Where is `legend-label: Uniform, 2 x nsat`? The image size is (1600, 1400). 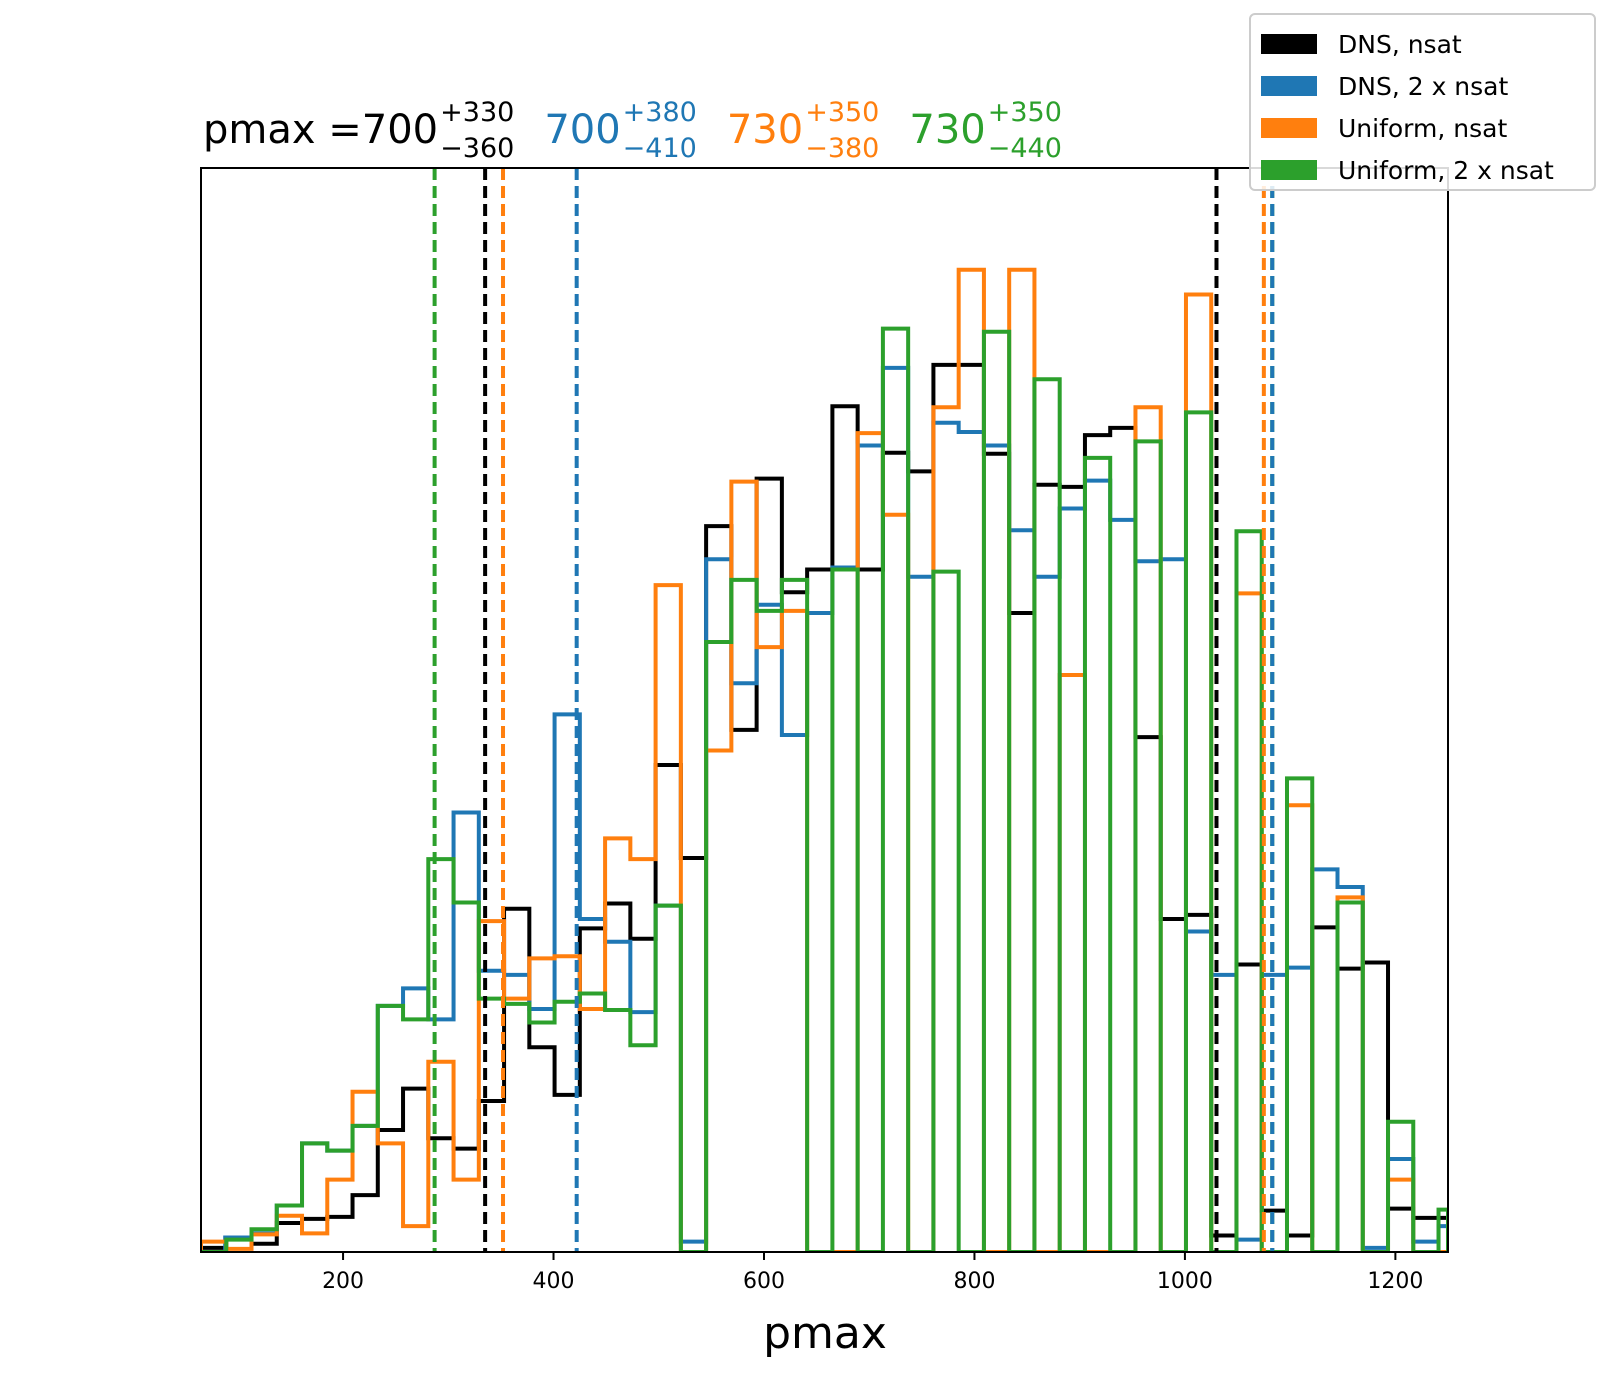 legend-label: Uniform, 2 x nsat is located at coordinates (1446, 170).